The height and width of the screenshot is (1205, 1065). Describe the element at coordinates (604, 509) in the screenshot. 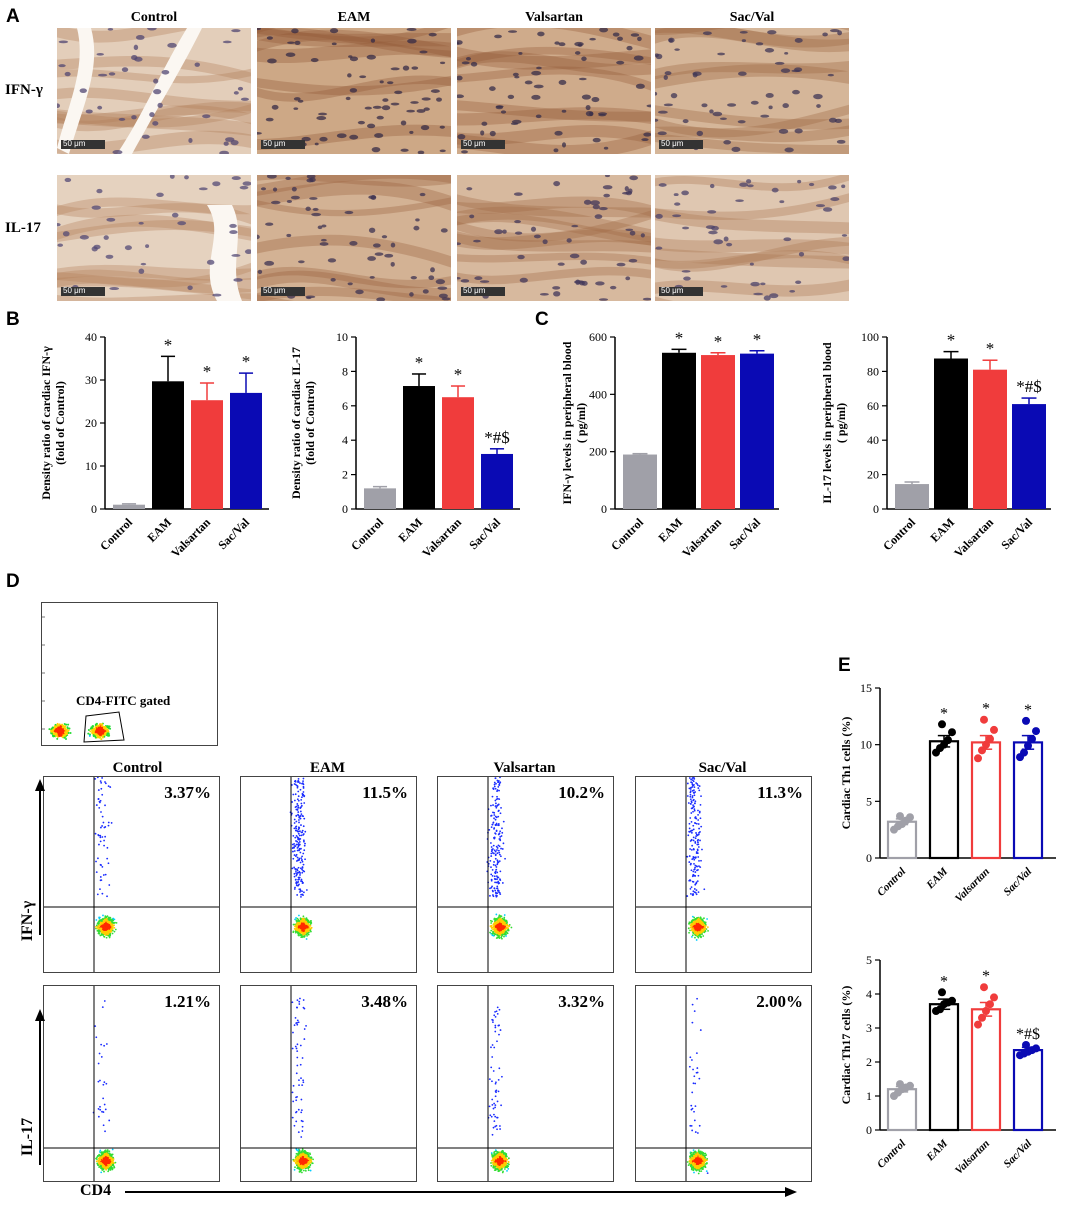

I see `y-tick-label: 0` at that location.